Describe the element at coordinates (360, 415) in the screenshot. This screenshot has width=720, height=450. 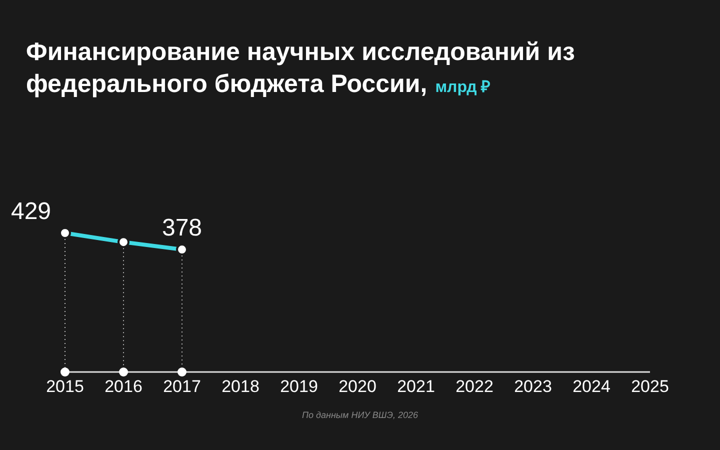
I see `text: По данным НИУ ВШЭ, 2026` at that location.